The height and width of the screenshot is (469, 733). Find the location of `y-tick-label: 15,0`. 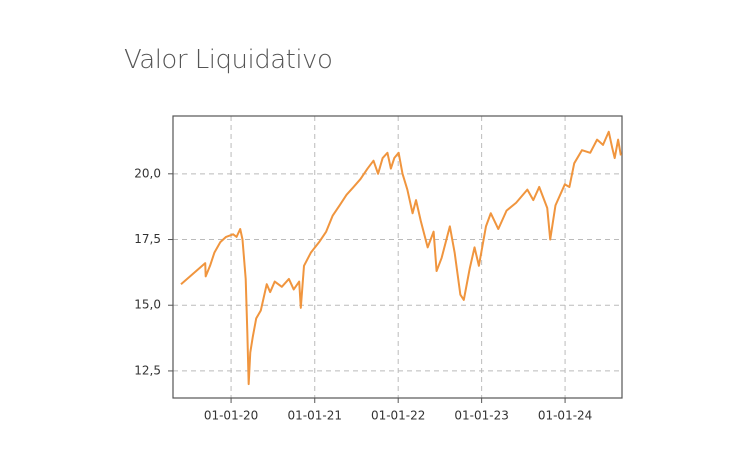

y-tick-label: 15,0 is located at coordinates (147, 305).